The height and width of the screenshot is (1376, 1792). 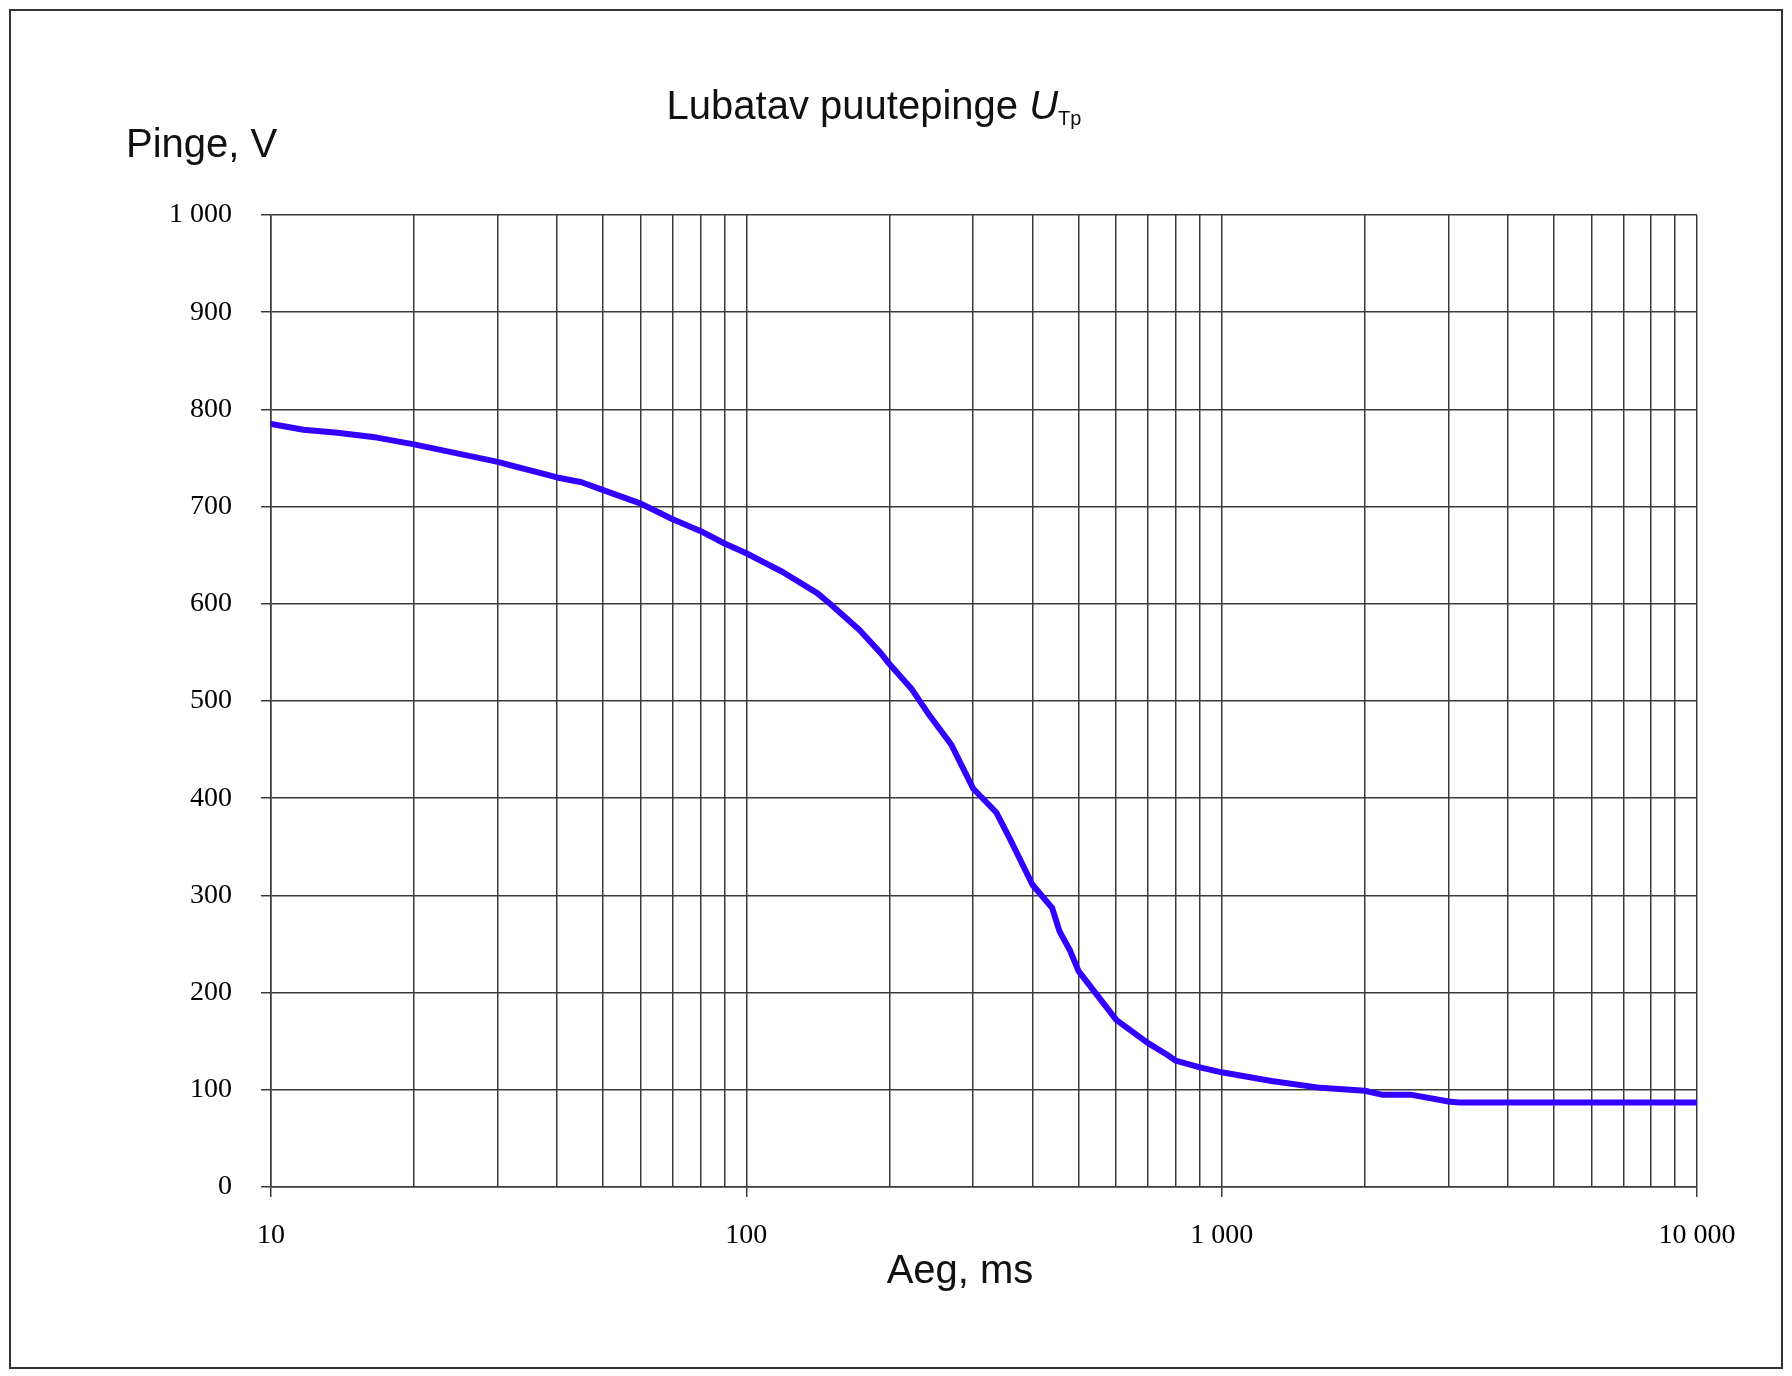 I want to click on x-tick-label: 10, so click(x=271, y=1234).